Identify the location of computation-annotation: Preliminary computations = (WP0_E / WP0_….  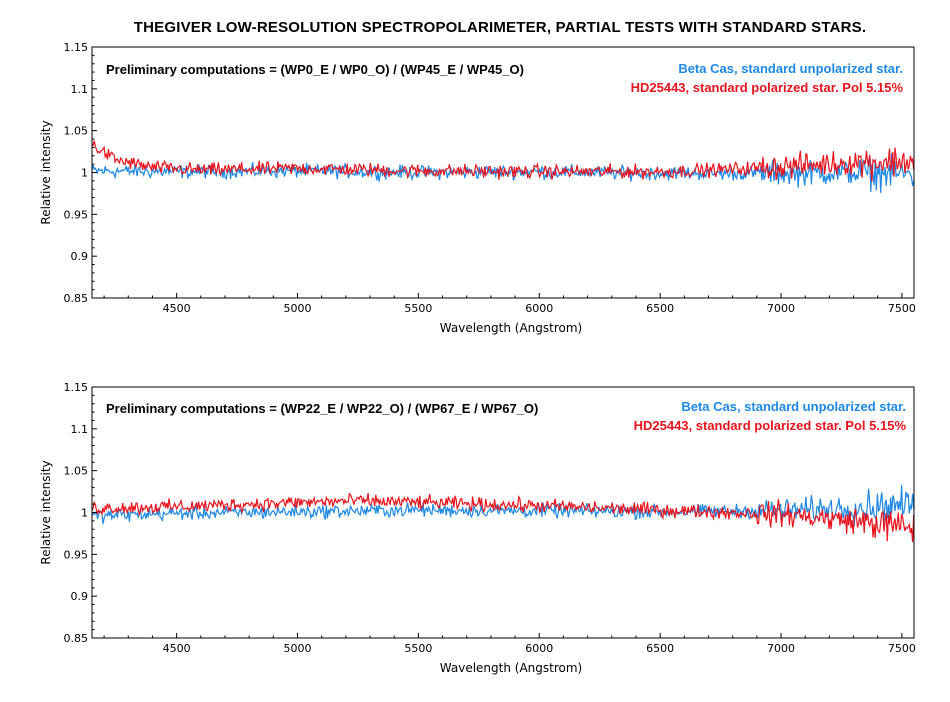
(315, 69).